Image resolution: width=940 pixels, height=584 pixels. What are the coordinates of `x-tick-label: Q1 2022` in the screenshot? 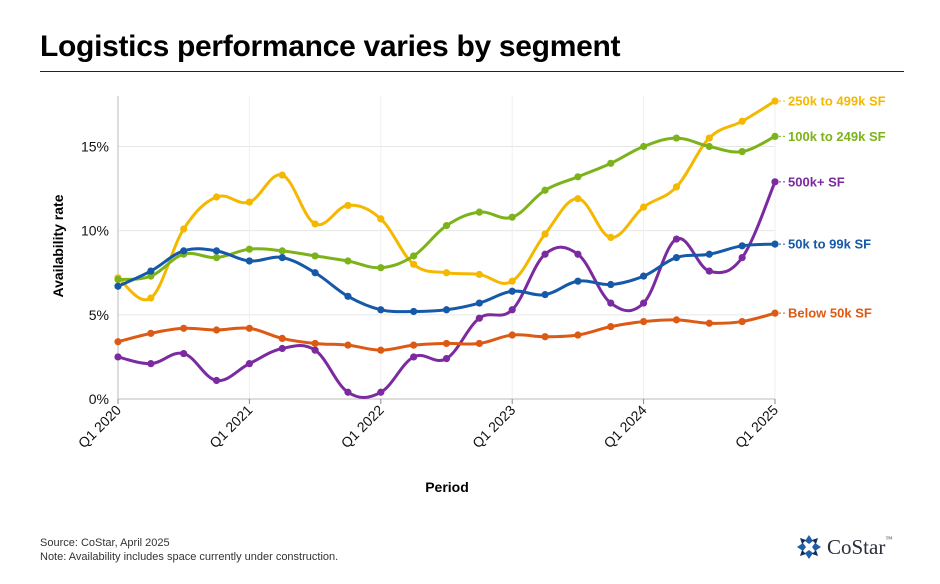 It's located at (362, 426).